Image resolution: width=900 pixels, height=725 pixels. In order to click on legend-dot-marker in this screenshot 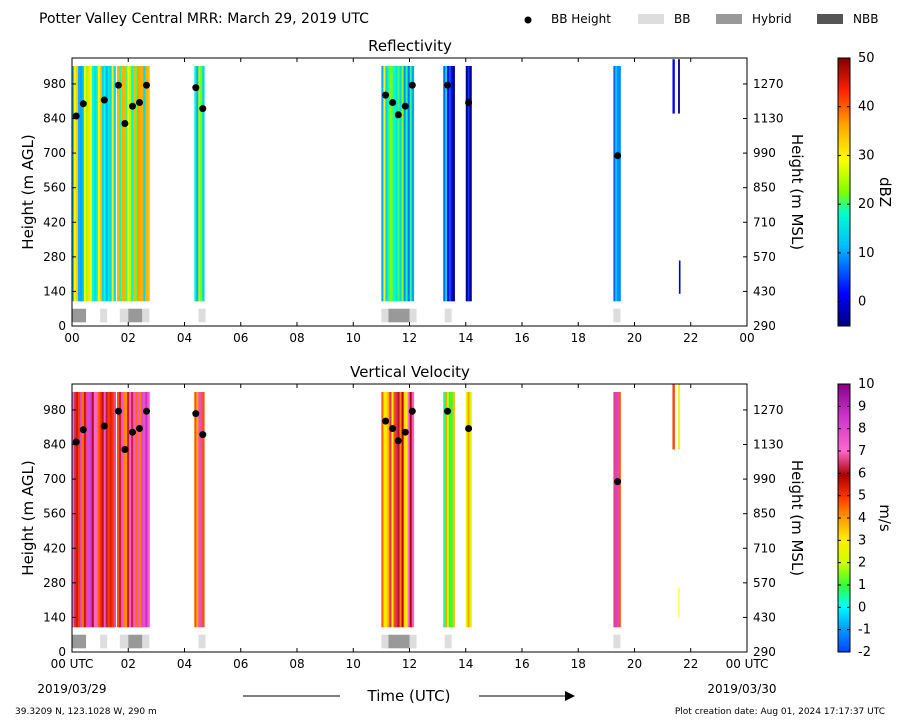, I will do `click(528, 20)`.